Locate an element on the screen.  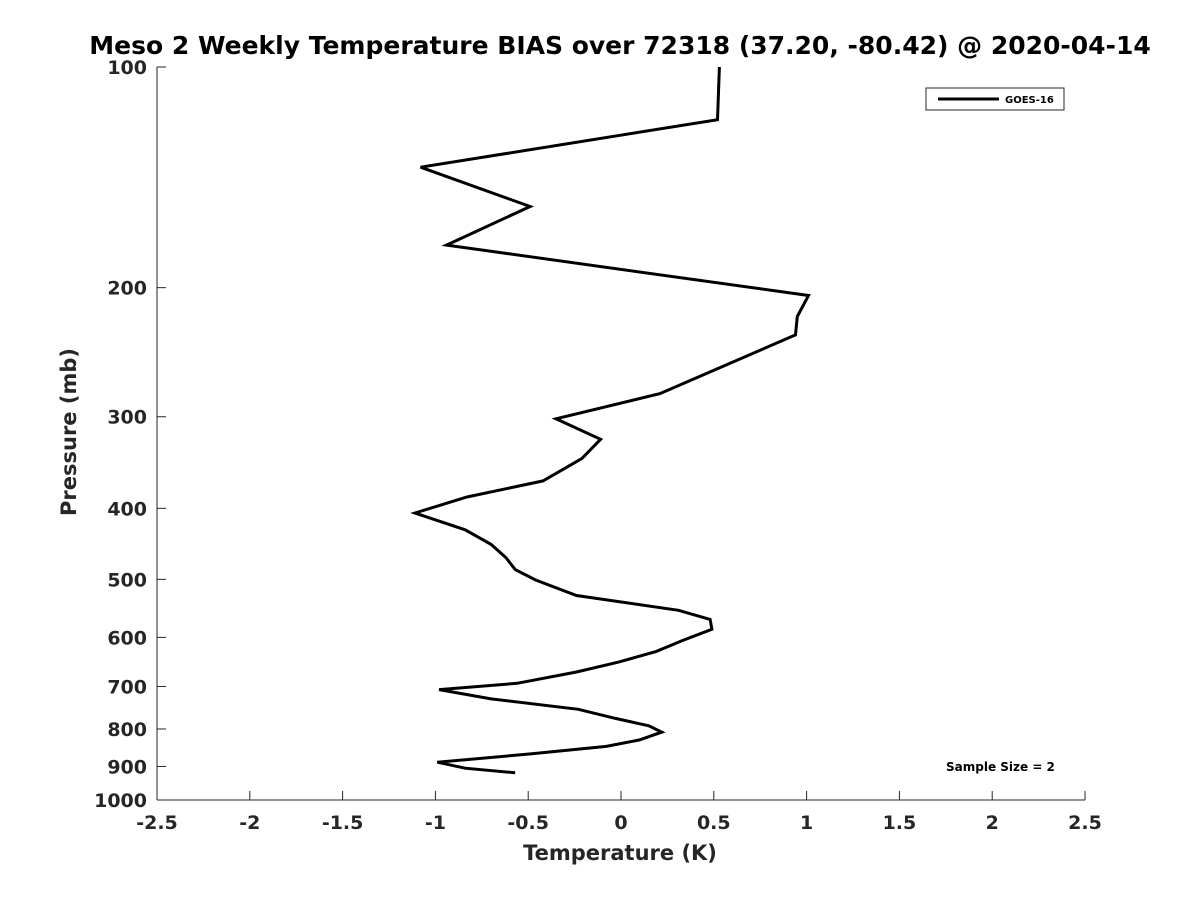
x-axis-ticks: -2.5 -2 -1.5 -1 -0.5 0 0.5 1 1.5 2 2.5 is located at coordinates (619, 812).